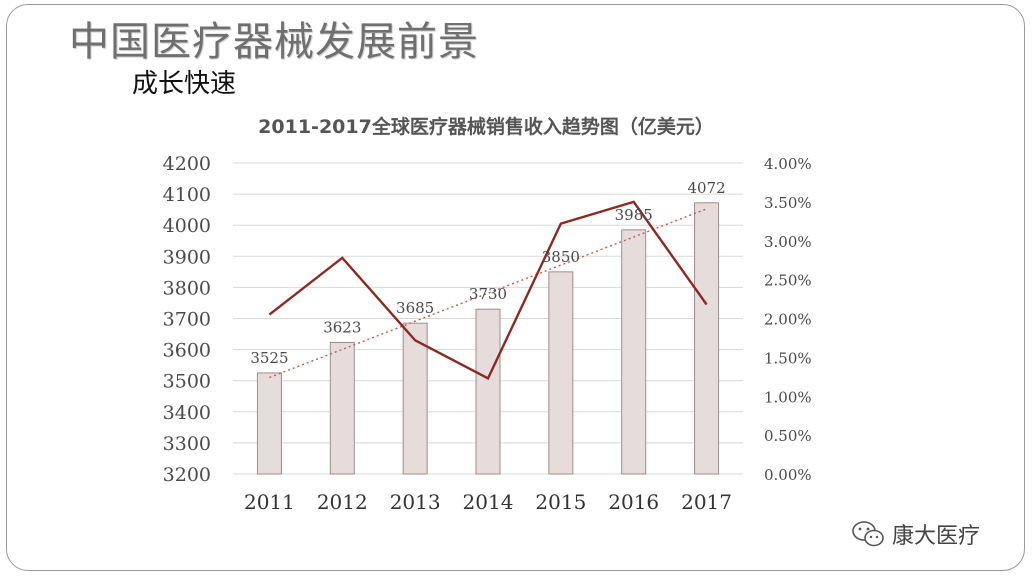 This screenshot has width=1033, height=577. What do you see at coordinates (561, 257) in the screenshot?
I see `data-label: 3850` at bounding box center [561, 257].